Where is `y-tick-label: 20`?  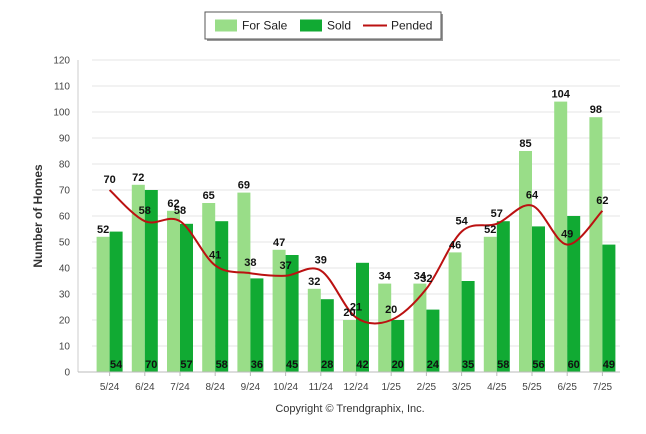
y-tick-label: 20 is located at coordinates (65, 321).